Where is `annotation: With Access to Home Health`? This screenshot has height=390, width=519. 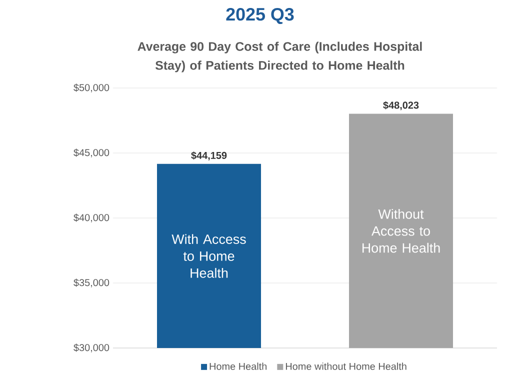 annotation: With Access to Home Health is located at coordinates (209, 256).